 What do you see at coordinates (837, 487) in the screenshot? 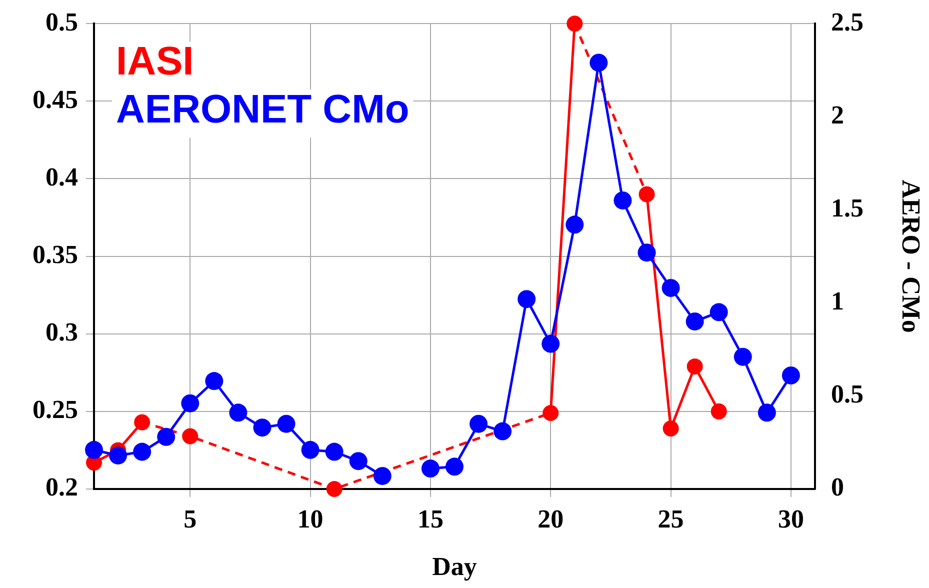
I see `y2-tick-label: 0` at bounding box center [837, 487].